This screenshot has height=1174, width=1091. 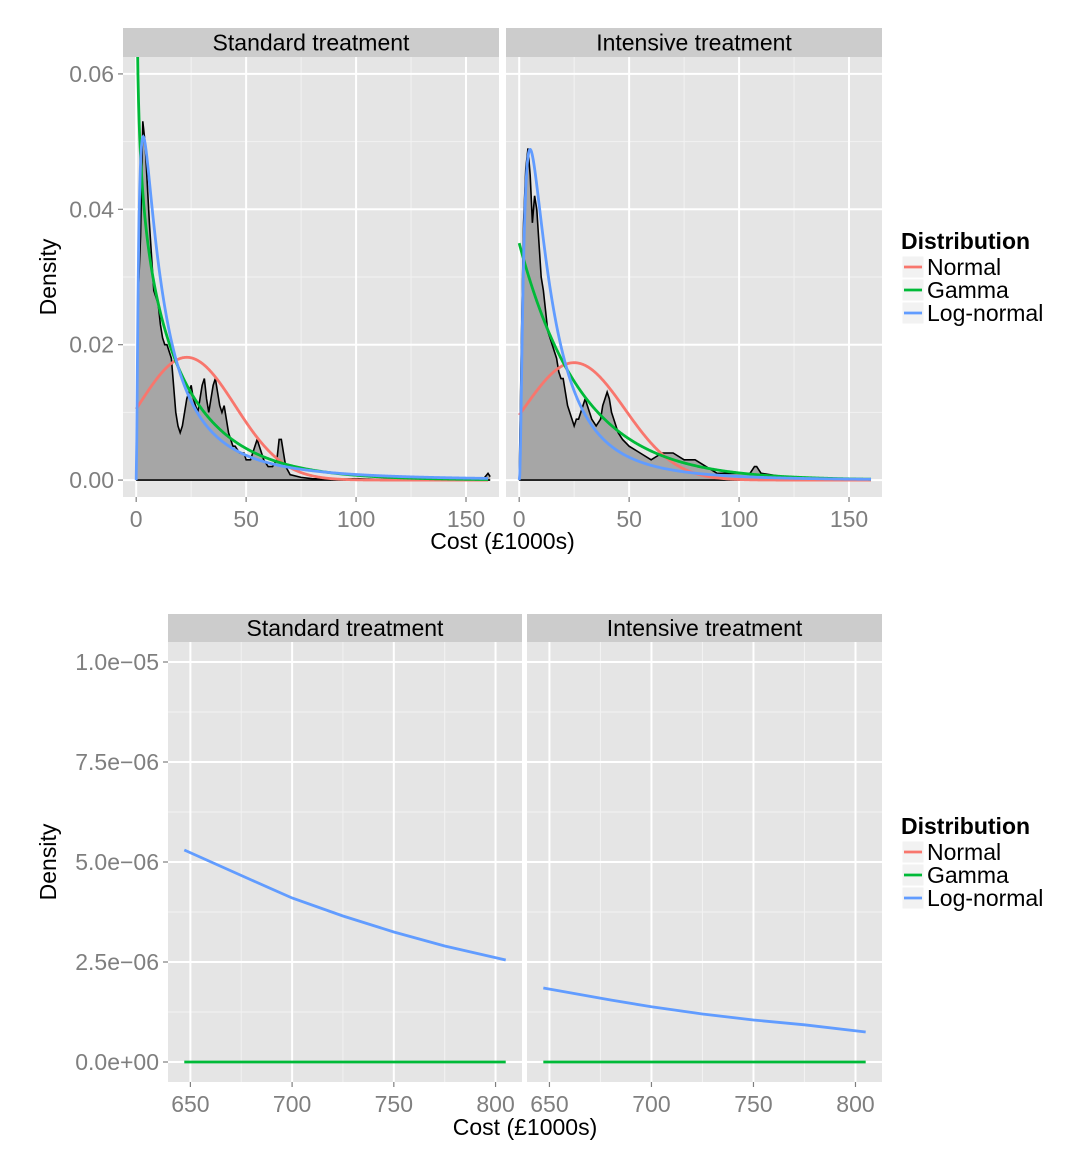 What do you see at coordinates (91, 74) in the screenshot?
I see `y-tick-label: 0.06` at bounding box center [91, 74].